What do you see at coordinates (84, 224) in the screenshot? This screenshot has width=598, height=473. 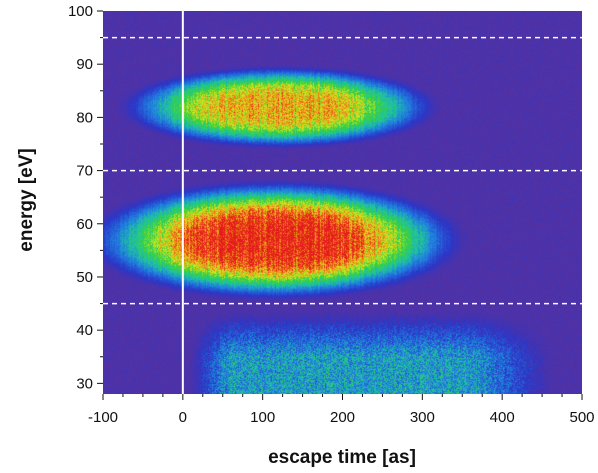 I see `y-tick-label: 60` at bounding box center [84, 224].